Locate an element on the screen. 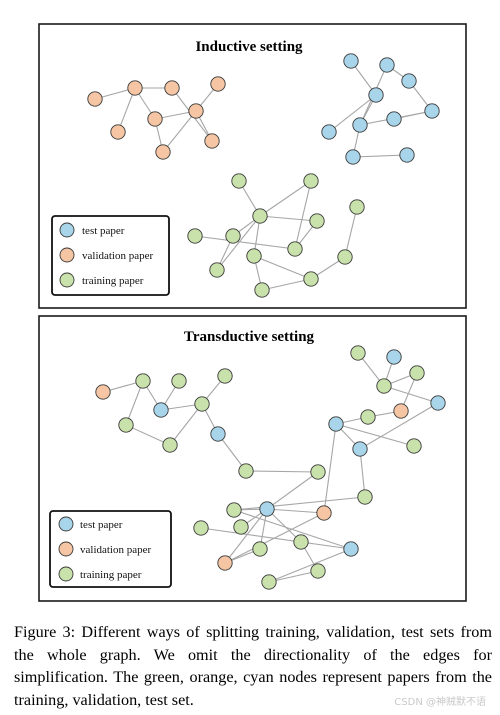  panel-title: Transductive setting is located at coordinates (249, 337).